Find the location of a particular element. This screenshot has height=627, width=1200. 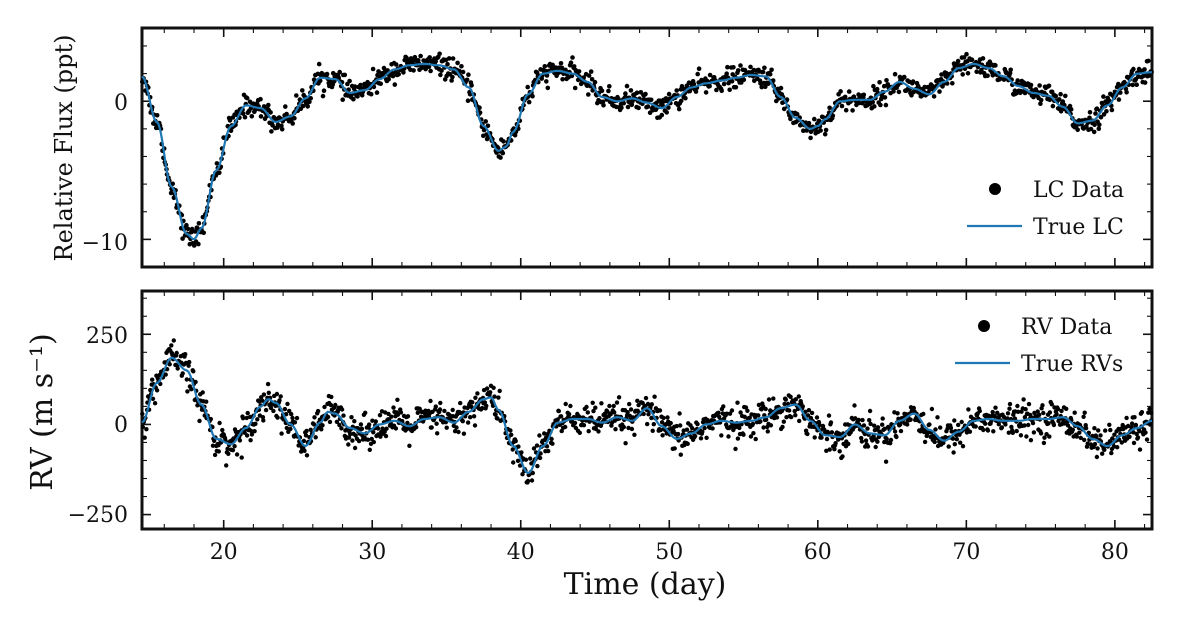

lc-ytick-label-0: 0 is located at coordinates (121, 103).